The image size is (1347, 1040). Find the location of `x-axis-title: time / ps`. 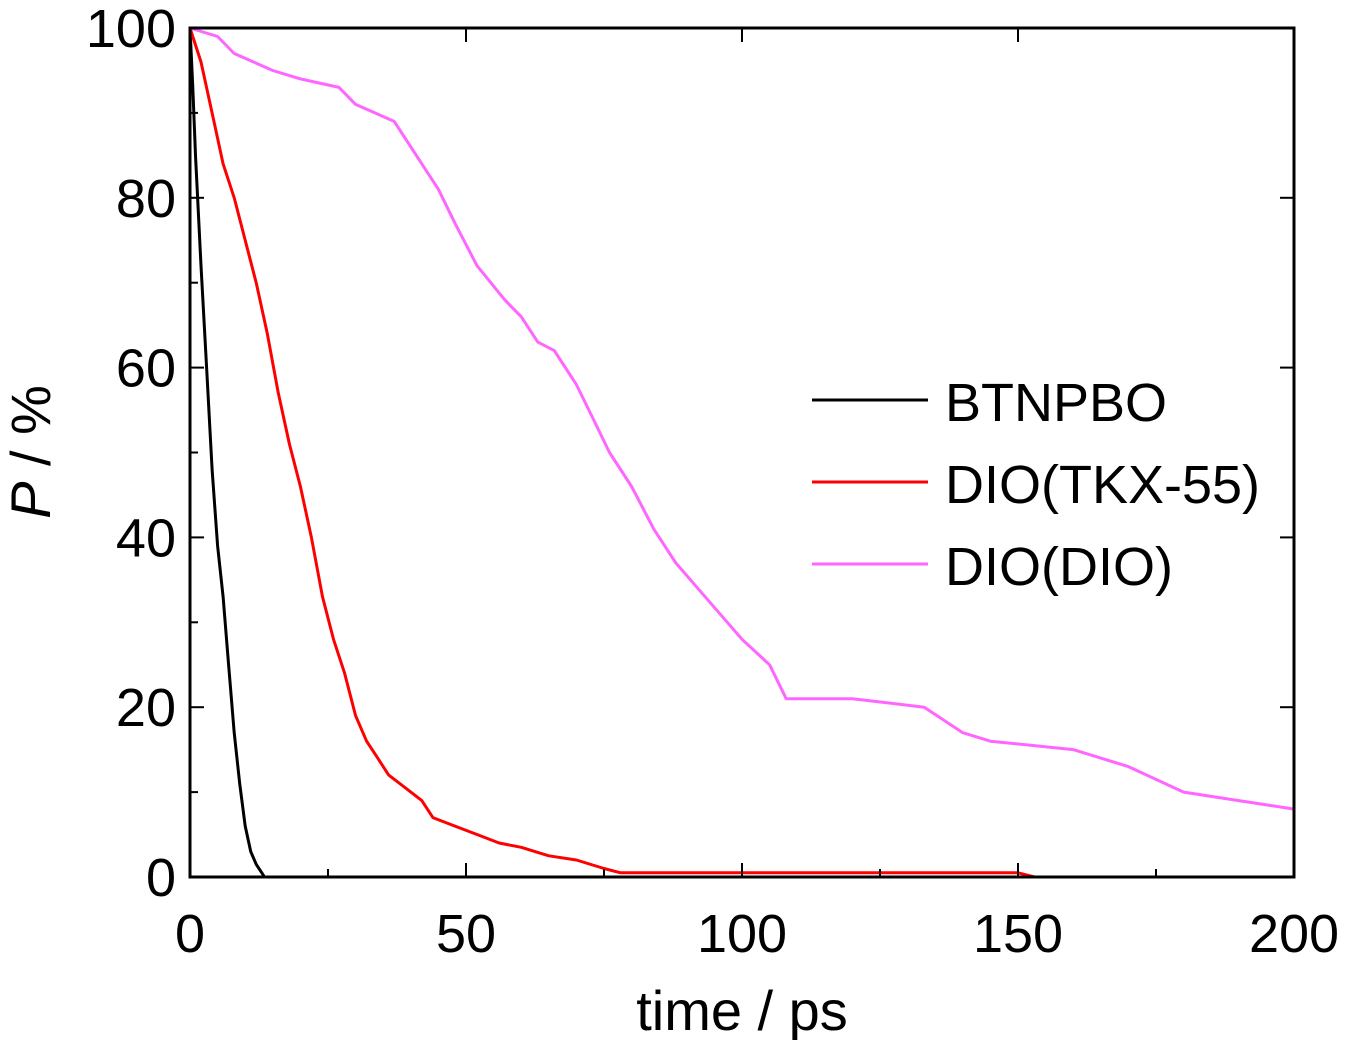

x-axis-title: time / ps is located at coordinates (742, 1009).